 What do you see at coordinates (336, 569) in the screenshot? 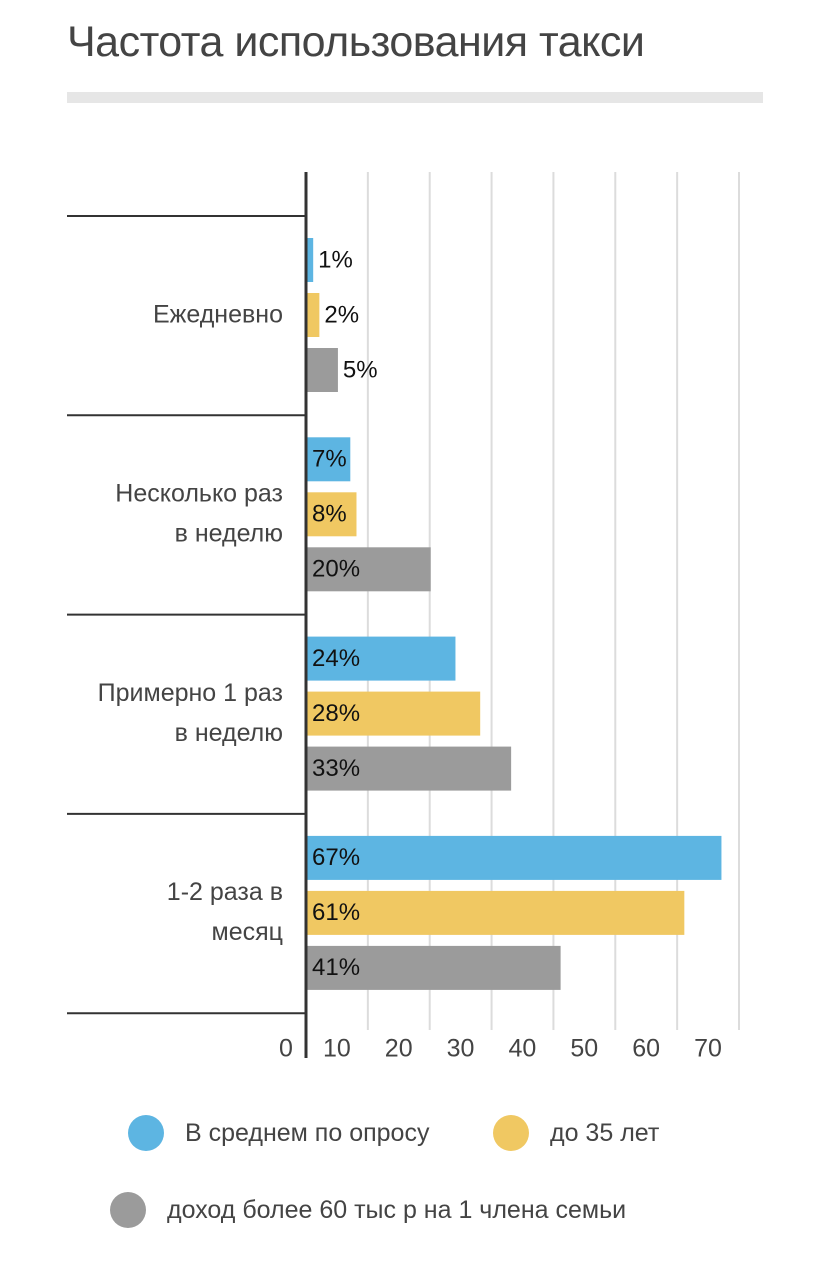
I see `bar-value-label: 20%` at bounding box center [336, 569].